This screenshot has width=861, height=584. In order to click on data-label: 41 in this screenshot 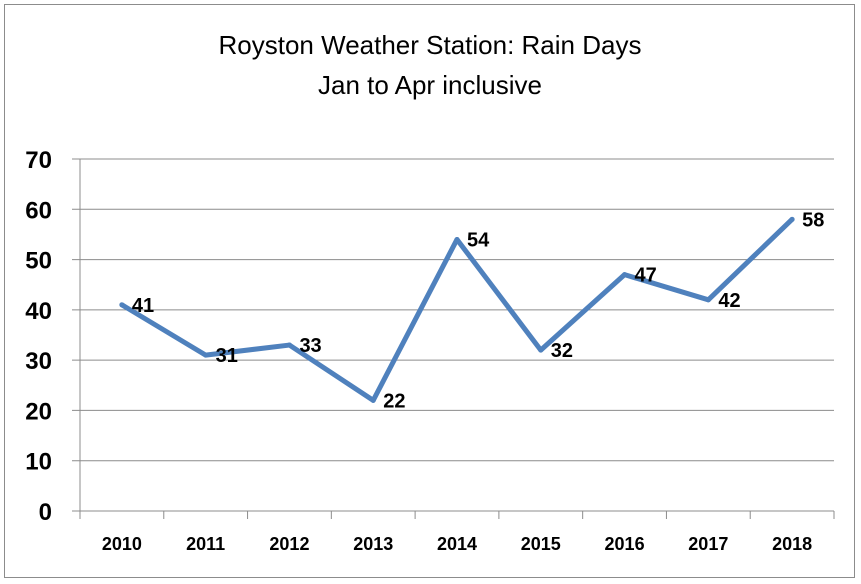, I will do `click(143, 306)`.